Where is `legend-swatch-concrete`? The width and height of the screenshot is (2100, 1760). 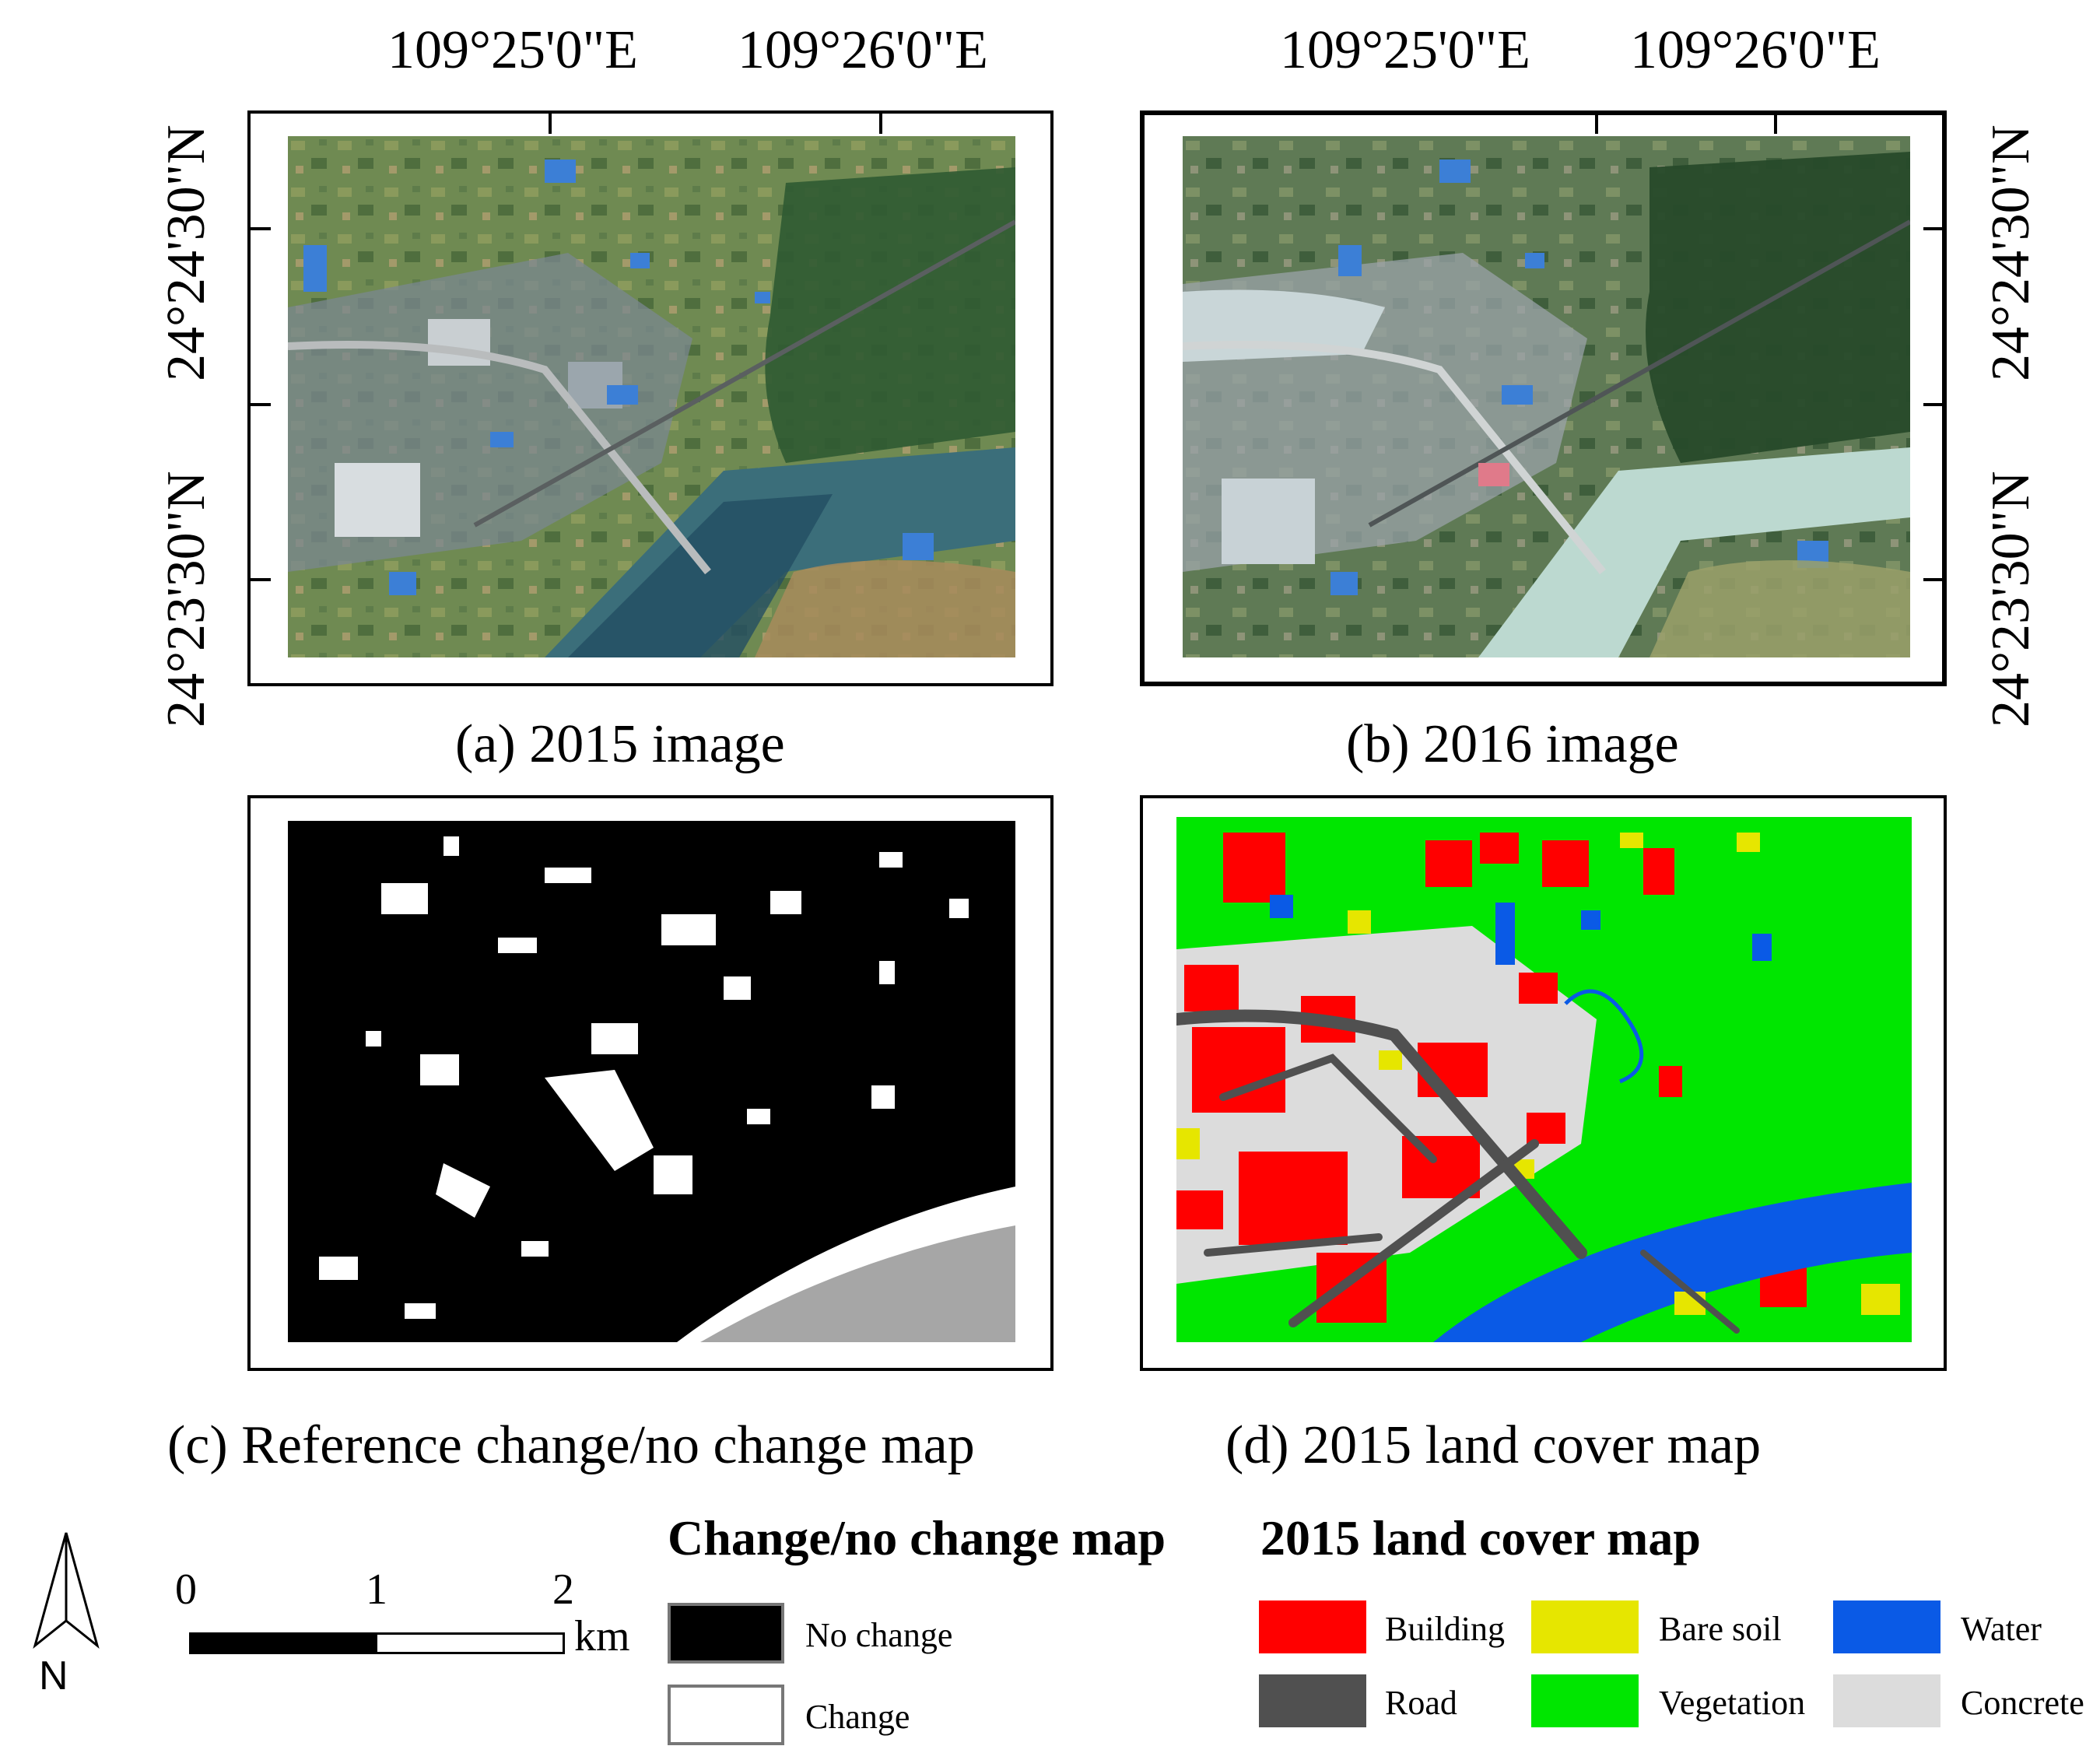
legend-swatch-concrete is located at coordinates (1887, 1700).